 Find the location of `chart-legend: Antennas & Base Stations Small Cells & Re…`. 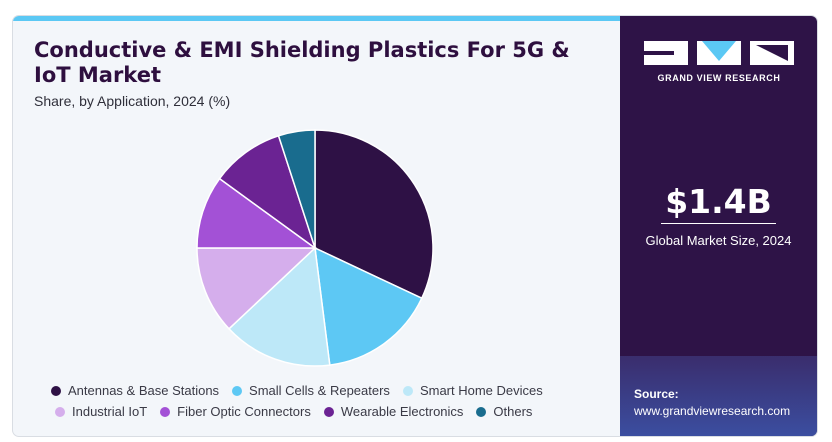

chart-legend: Antennas & Base Stations Small Cells & Re… is located at coordinates (341, 401).